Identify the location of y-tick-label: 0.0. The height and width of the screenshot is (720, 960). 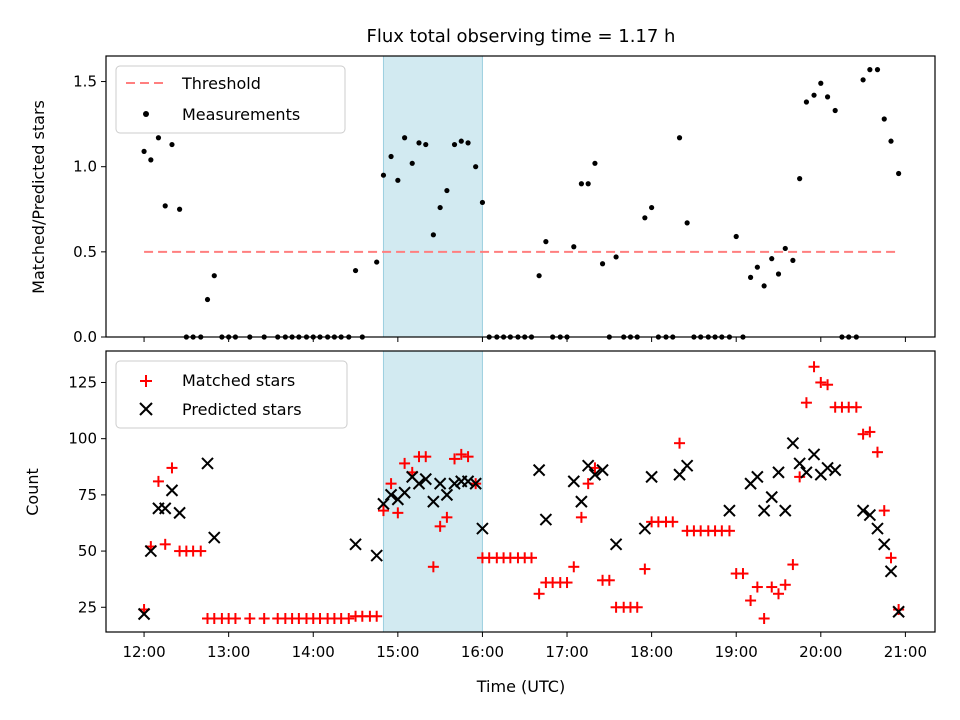
(85, 337).